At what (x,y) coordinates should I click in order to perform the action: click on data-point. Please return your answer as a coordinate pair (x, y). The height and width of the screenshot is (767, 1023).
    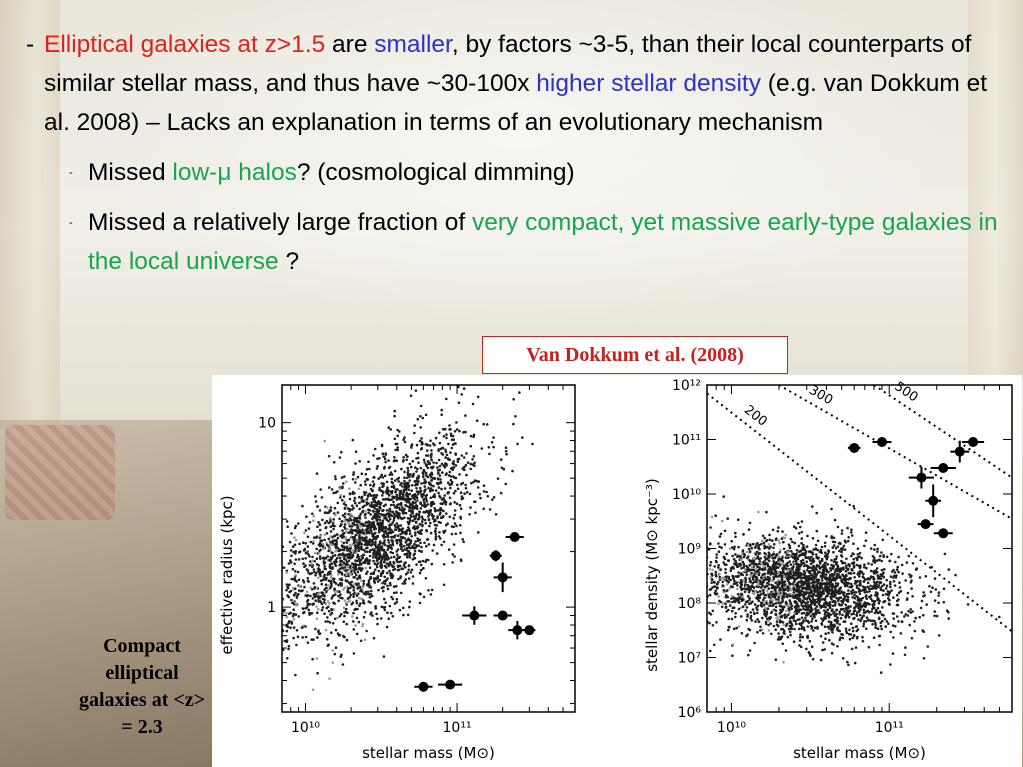
    Looking at the image, I should click on (495, 555).